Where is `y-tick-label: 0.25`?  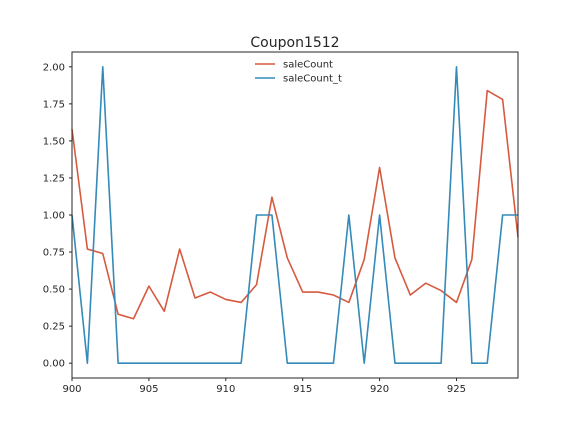
y-tick-label: 0.25 is located at coordinates (54, 327).